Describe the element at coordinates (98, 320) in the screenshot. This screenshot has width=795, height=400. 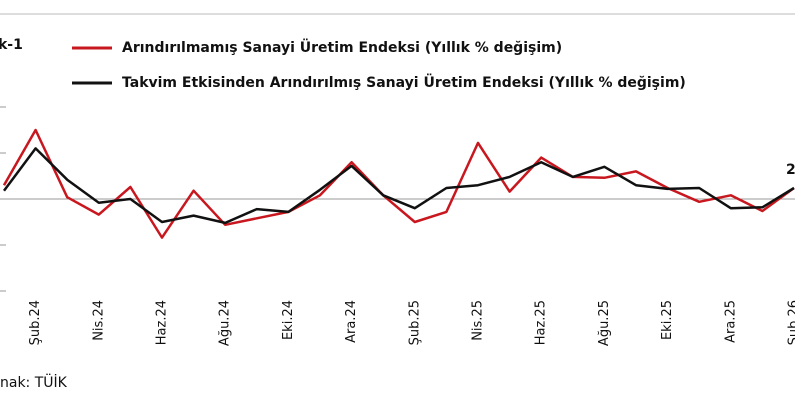
I see `x-tick-label: Nis.24` at that location.